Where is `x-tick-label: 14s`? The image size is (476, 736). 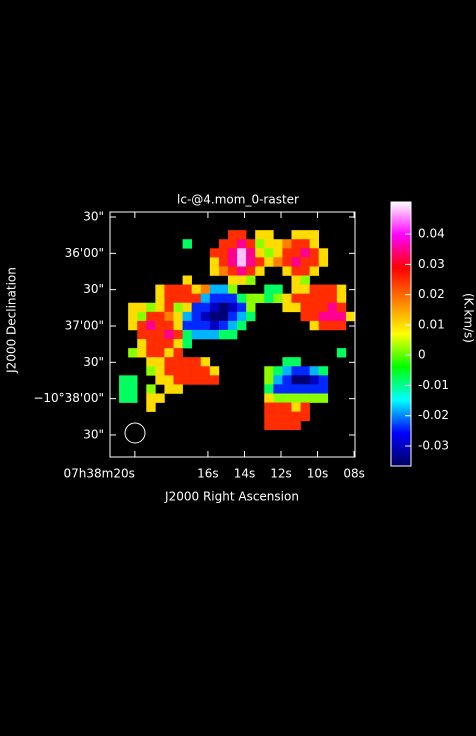 x-tick-label: 14s is located at coordinates (245, 474).